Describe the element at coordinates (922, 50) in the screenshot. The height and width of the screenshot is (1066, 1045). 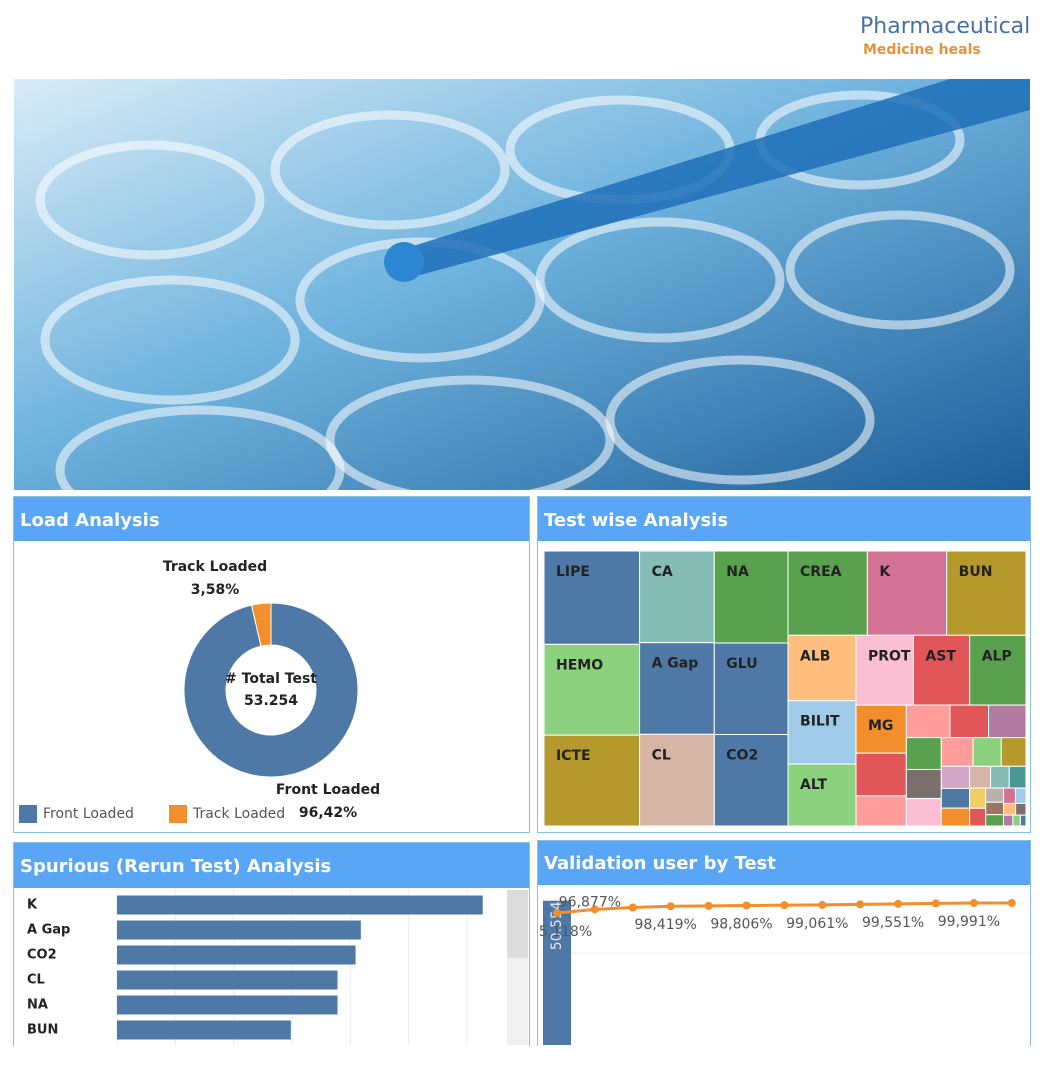
I see `brand-subtitle: Medicine heals` at that location.